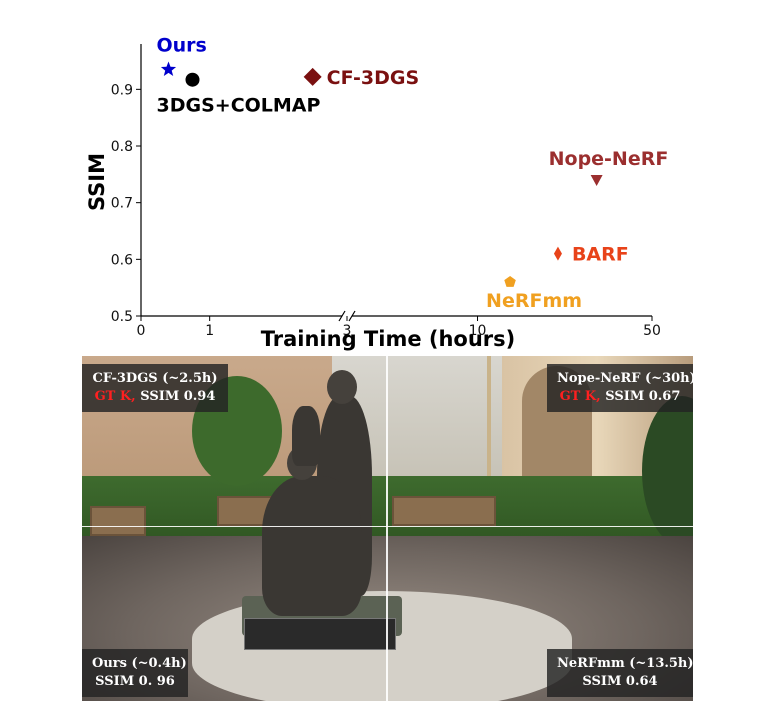  What do you see at coordinates (122, 260) in the screenshot?
I see `y-tick-label: 0.6` at bounding box center [122, 260].